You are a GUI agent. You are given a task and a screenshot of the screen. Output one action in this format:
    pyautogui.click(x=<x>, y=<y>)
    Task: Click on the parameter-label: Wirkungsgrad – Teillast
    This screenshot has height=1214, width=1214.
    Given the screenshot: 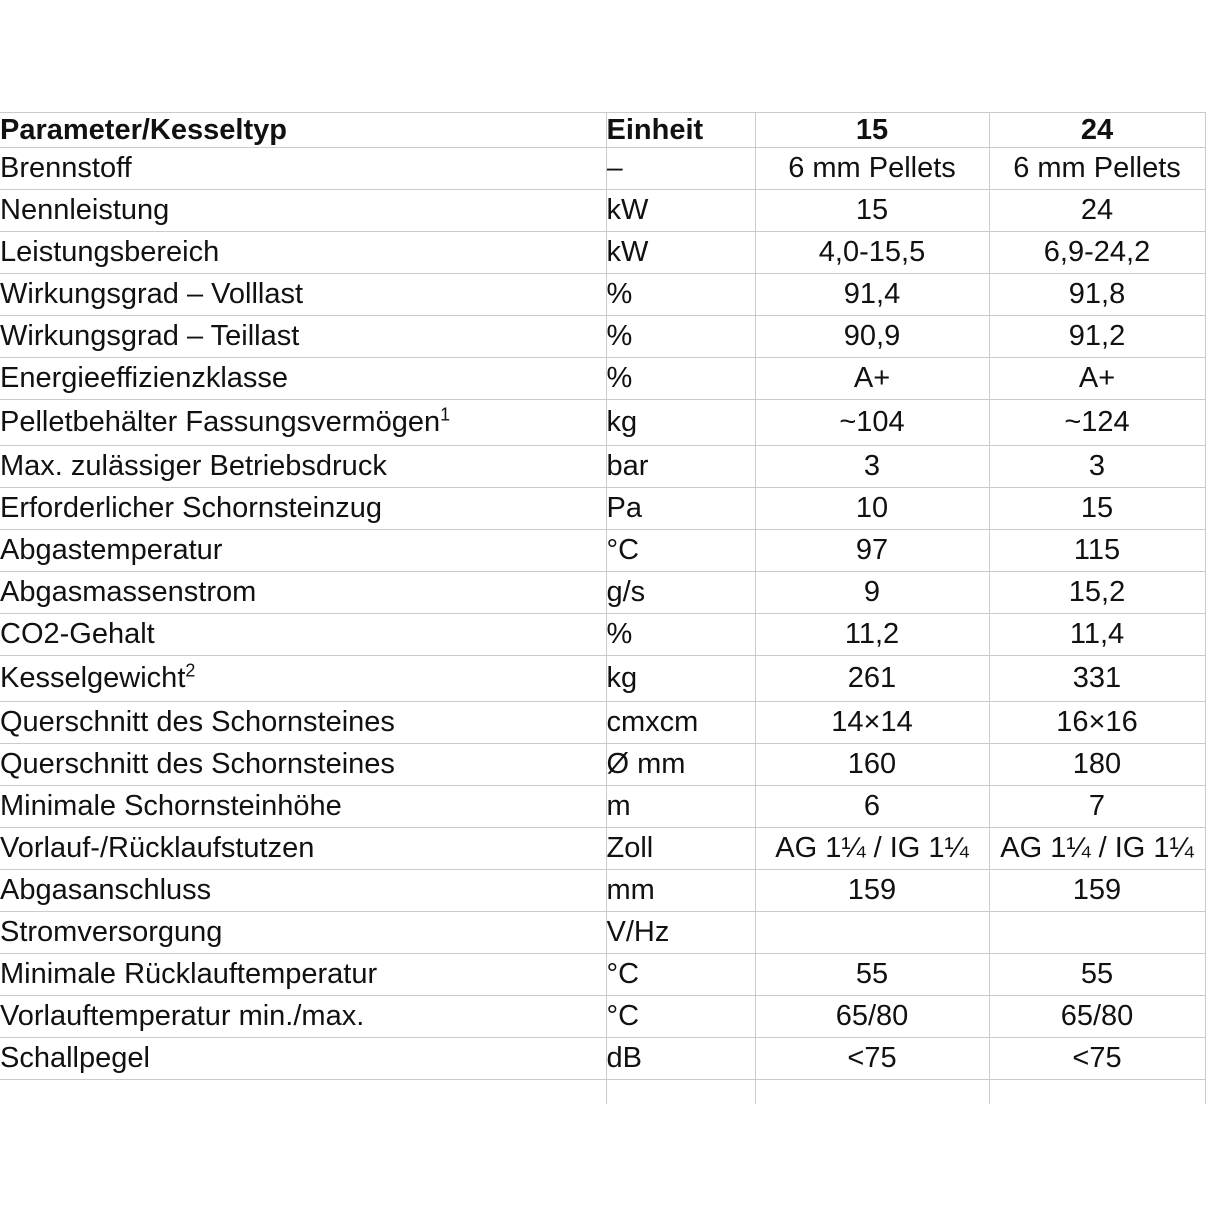 What is the action you would take?
    pyautogui.click(x=150, y=336)
    